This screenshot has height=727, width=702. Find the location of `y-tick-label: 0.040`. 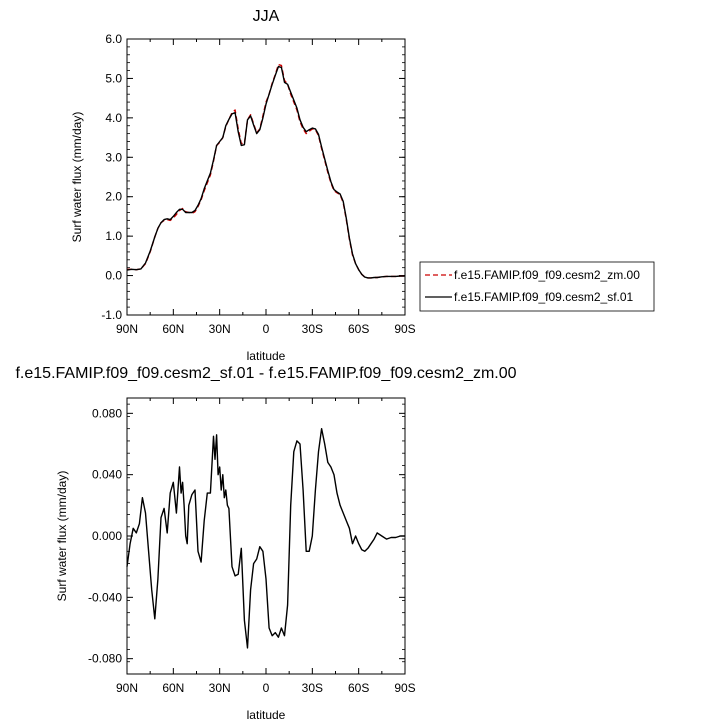

y-tick-label: 0.040 is located at coordinates (107, 475).